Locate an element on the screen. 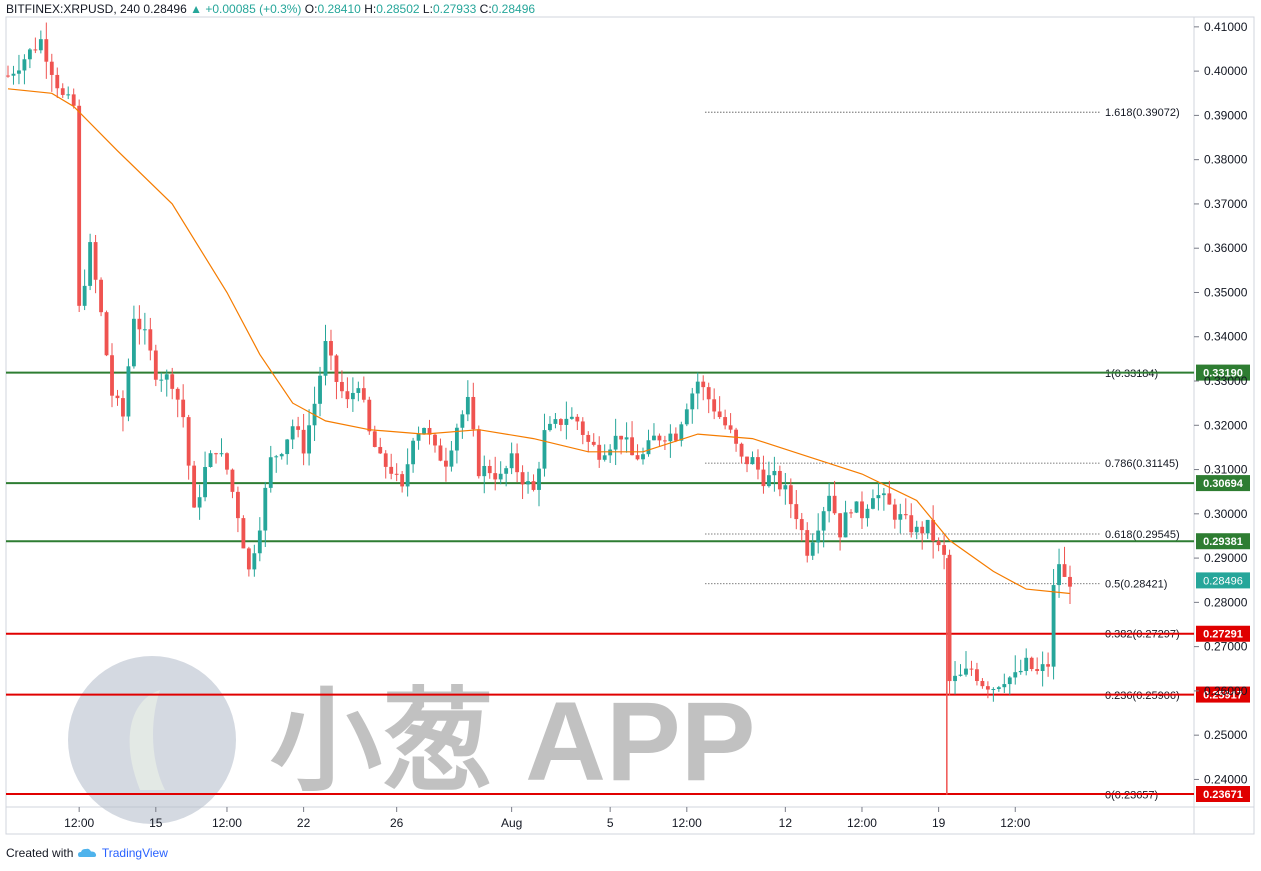  y-tick-label: 0.38000 is located at coordinates (1226, 160).